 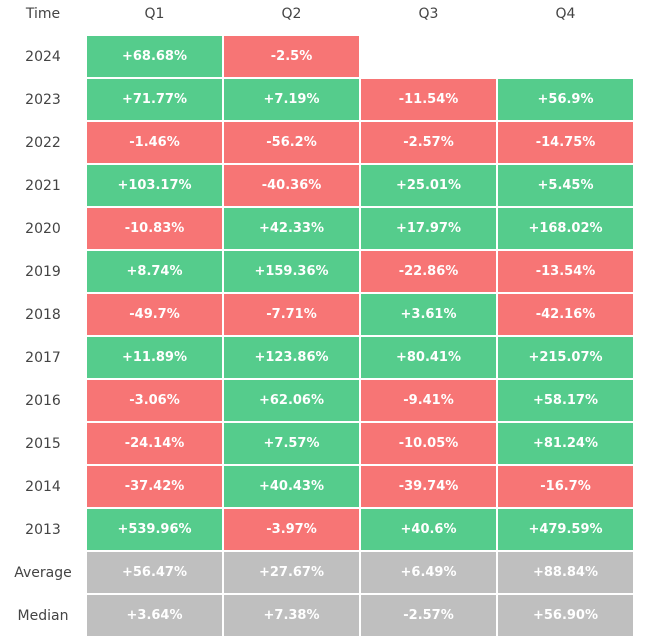 What do you see at coordinates (154, 185) in the screenshot?
I see `return-cell: +103.17%` at bounding box center [154, 185].